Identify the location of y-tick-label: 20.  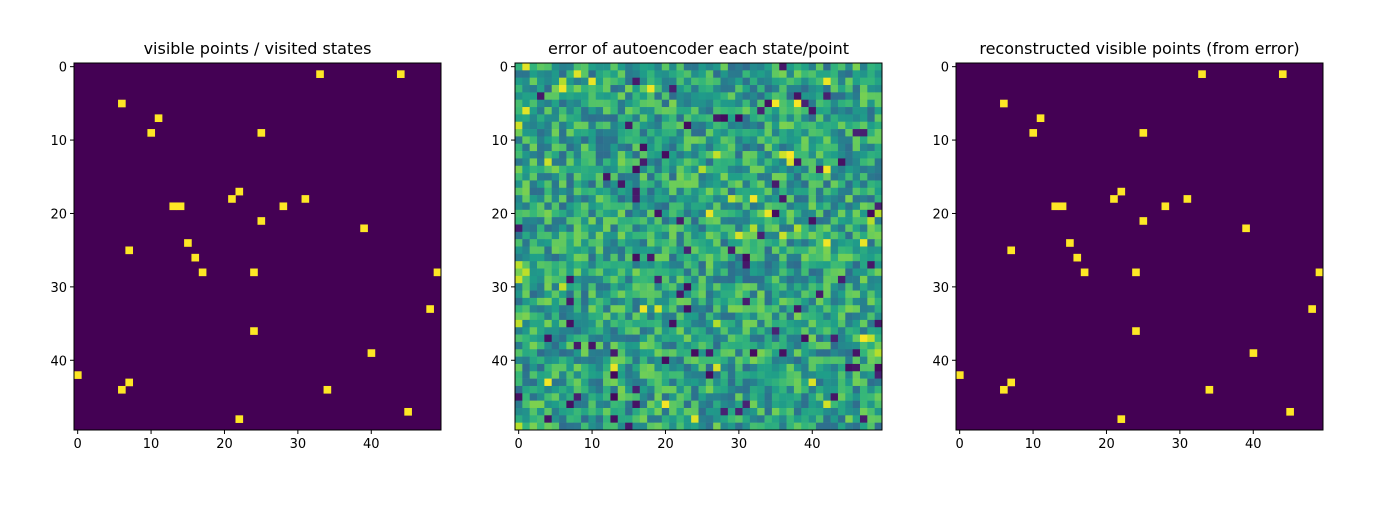
(940, 214).